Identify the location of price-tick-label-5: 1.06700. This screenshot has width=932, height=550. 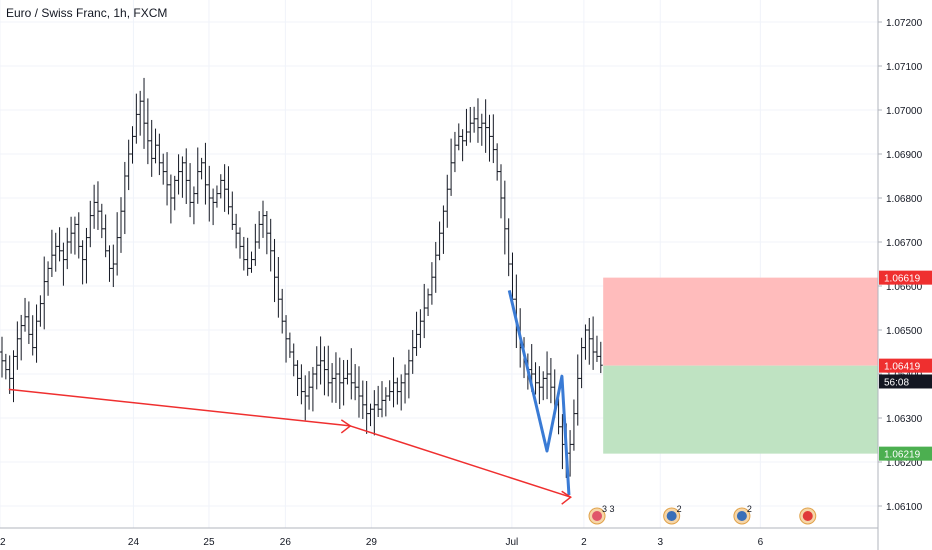
(904, 243).